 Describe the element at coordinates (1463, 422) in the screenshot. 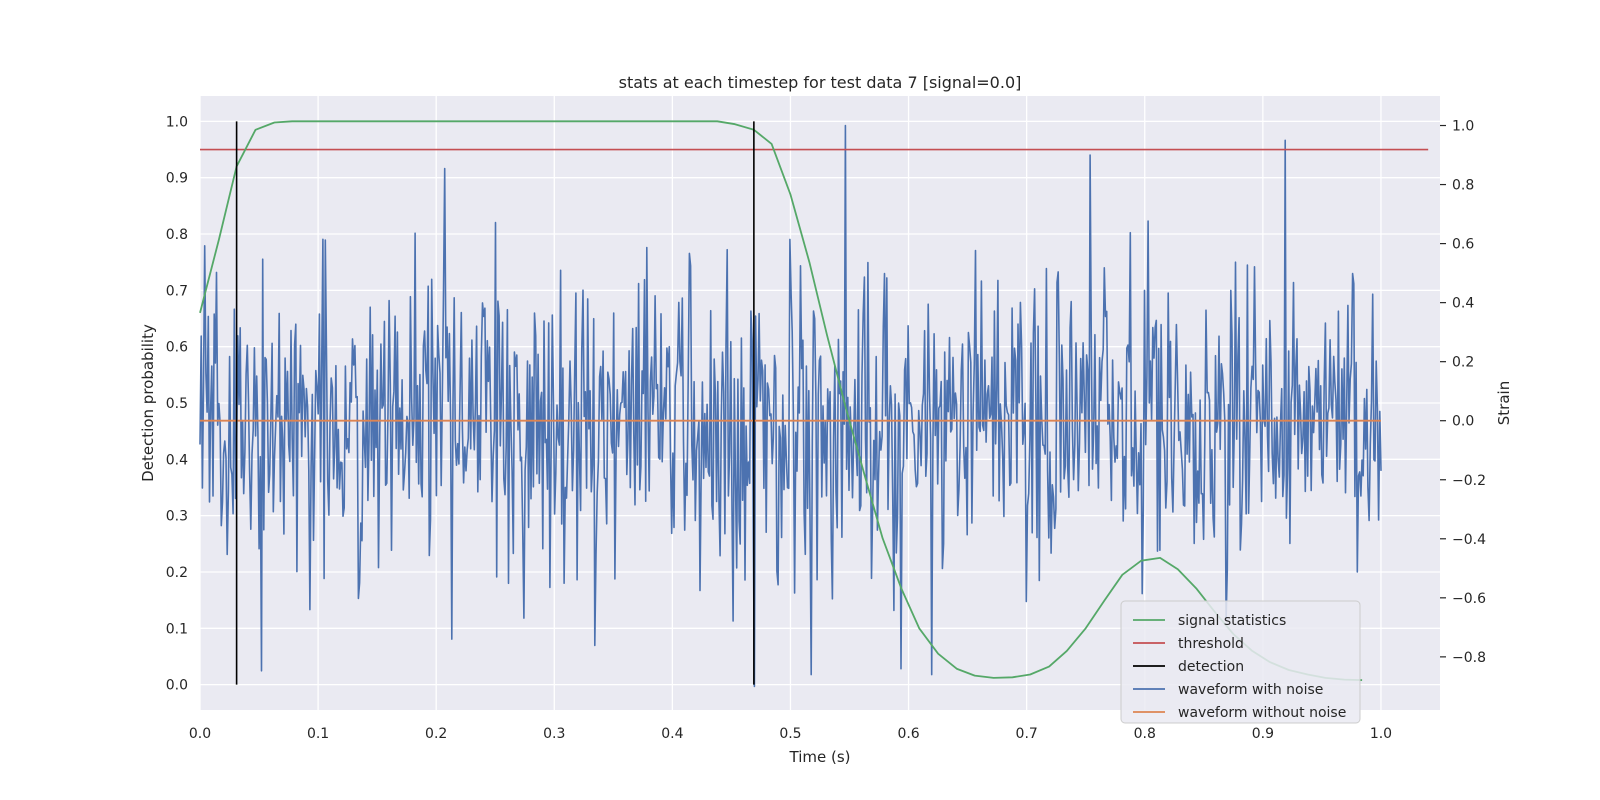

I see `y-right-tick-label: 0.0` at that location.